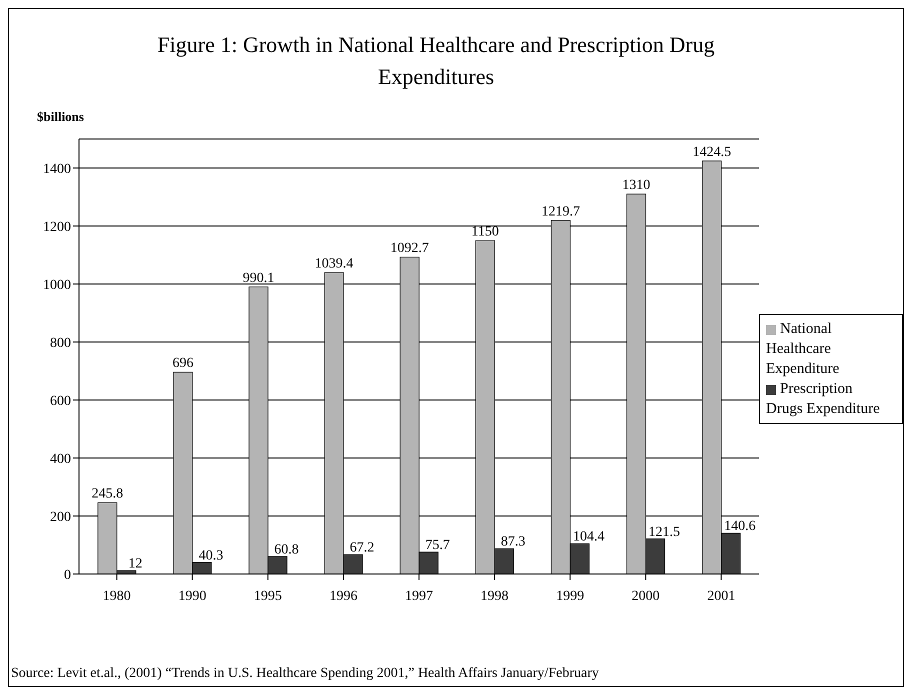 This screenshot has width=912, height=695. What do you see at coordinates (57, 227) in the screenshot?
I see `y-tick-label: 1200` at bounding box center [57, 227].